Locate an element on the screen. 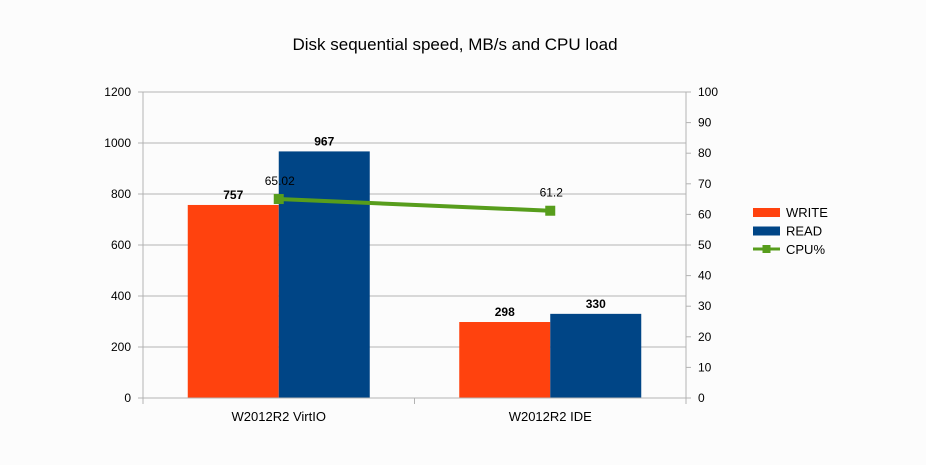 This screenshot has height=465, width=926. y2-tick-label: 100 is located at coordinates (708, 92).